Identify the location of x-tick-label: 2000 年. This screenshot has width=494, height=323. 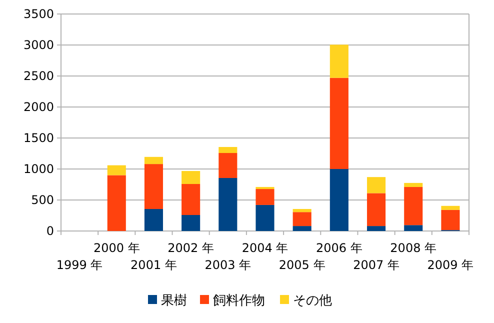
(116, 248).